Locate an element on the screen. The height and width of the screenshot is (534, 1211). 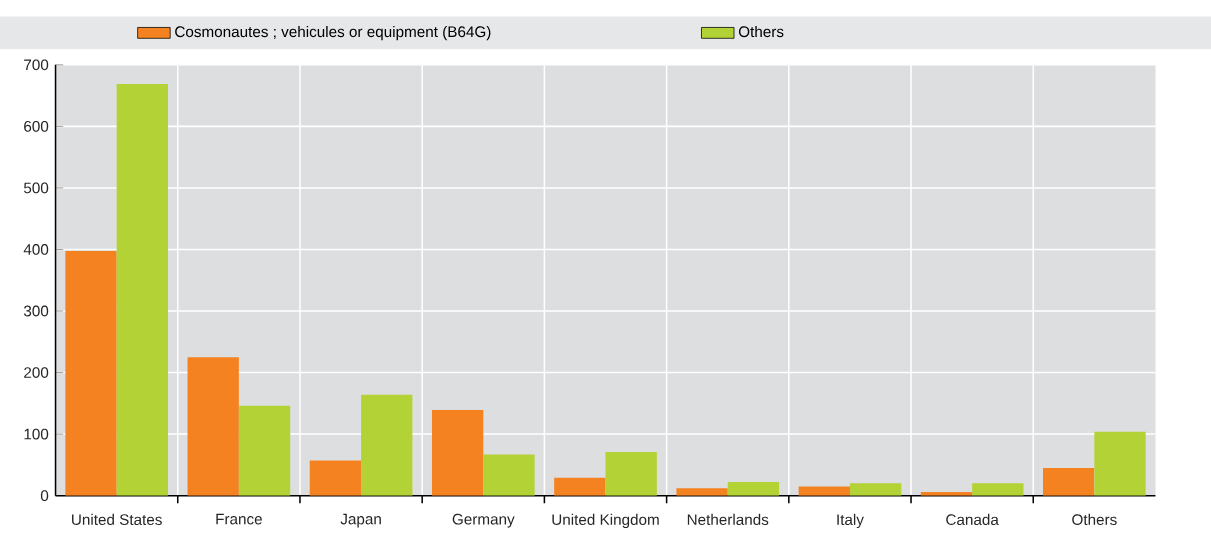
y-tick-label: 0 is located at coordinates (44, 495).